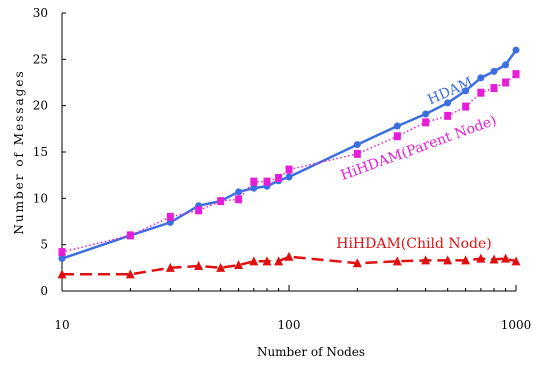 This screenshot has width=538, height=365. I want to click on y-tick-label: 25, so click(40, 59).